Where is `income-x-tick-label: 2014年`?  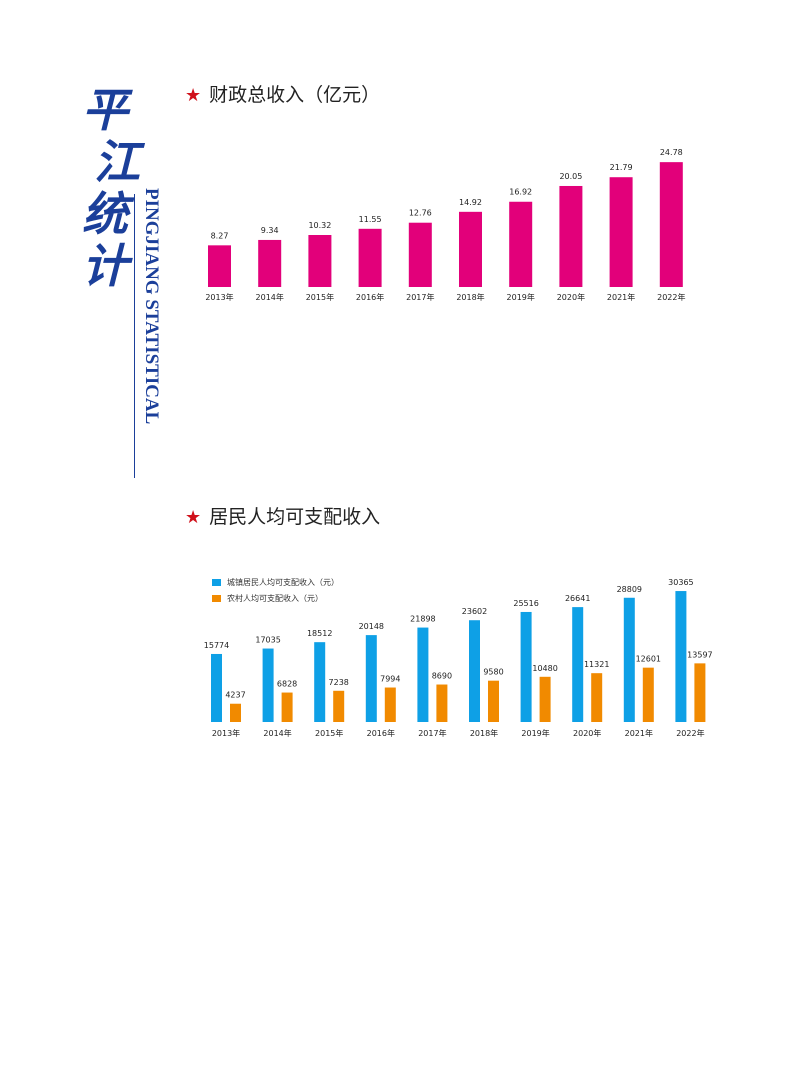 income-x-tick-label: 2014年 is located at coordinates (277, 733).